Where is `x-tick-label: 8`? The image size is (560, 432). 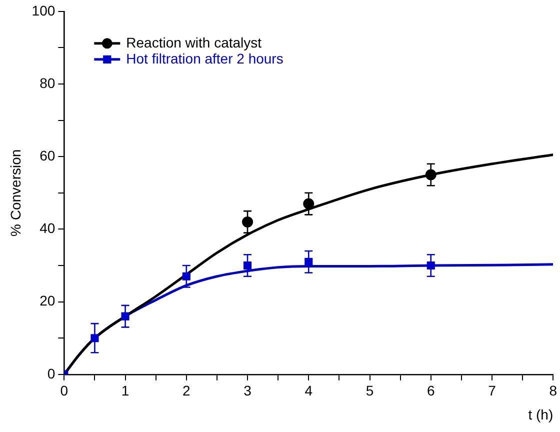
x-tick-label: 8 is located at coordinates (553, 390).